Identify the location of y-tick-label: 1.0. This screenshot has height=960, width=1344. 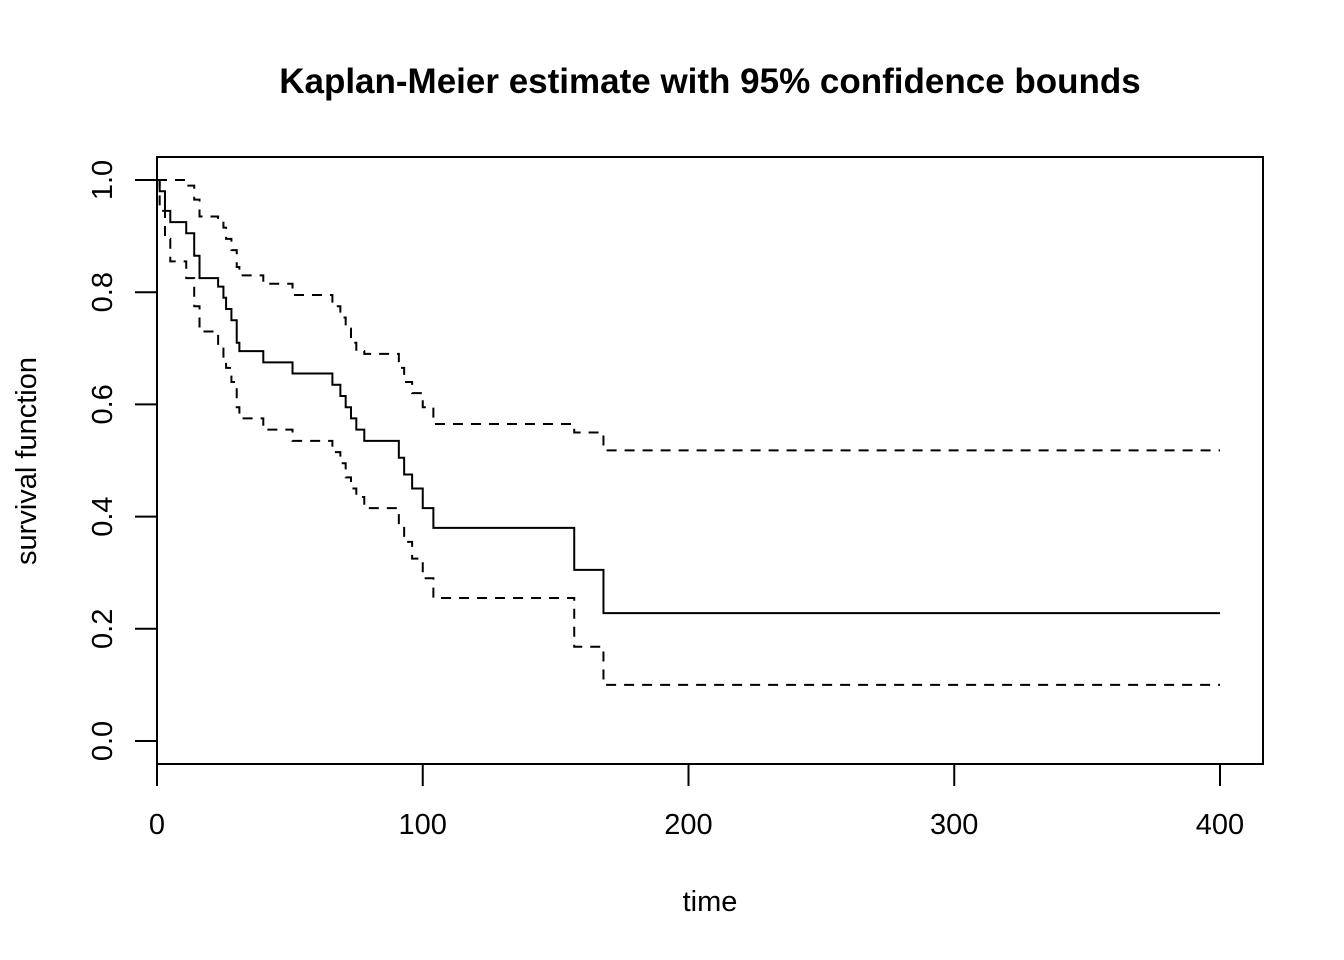
(103, 180).